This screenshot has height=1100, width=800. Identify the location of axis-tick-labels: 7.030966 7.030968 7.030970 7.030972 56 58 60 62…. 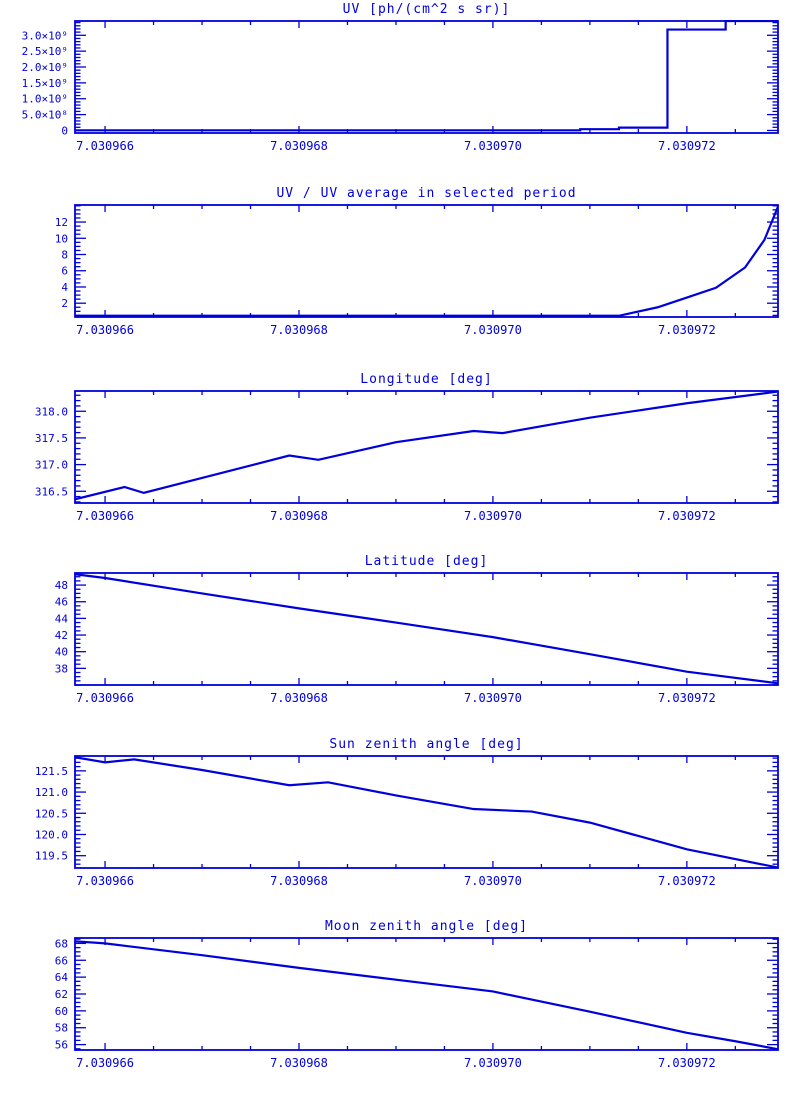
(385, 1003).